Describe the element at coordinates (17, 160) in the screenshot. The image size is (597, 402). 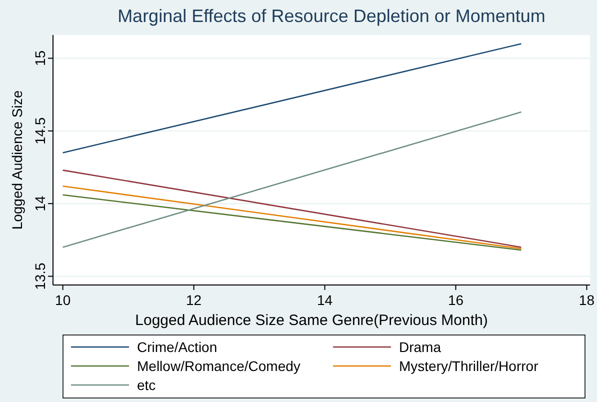
I see `y-axis-title: Logged Audience Size` at that location.